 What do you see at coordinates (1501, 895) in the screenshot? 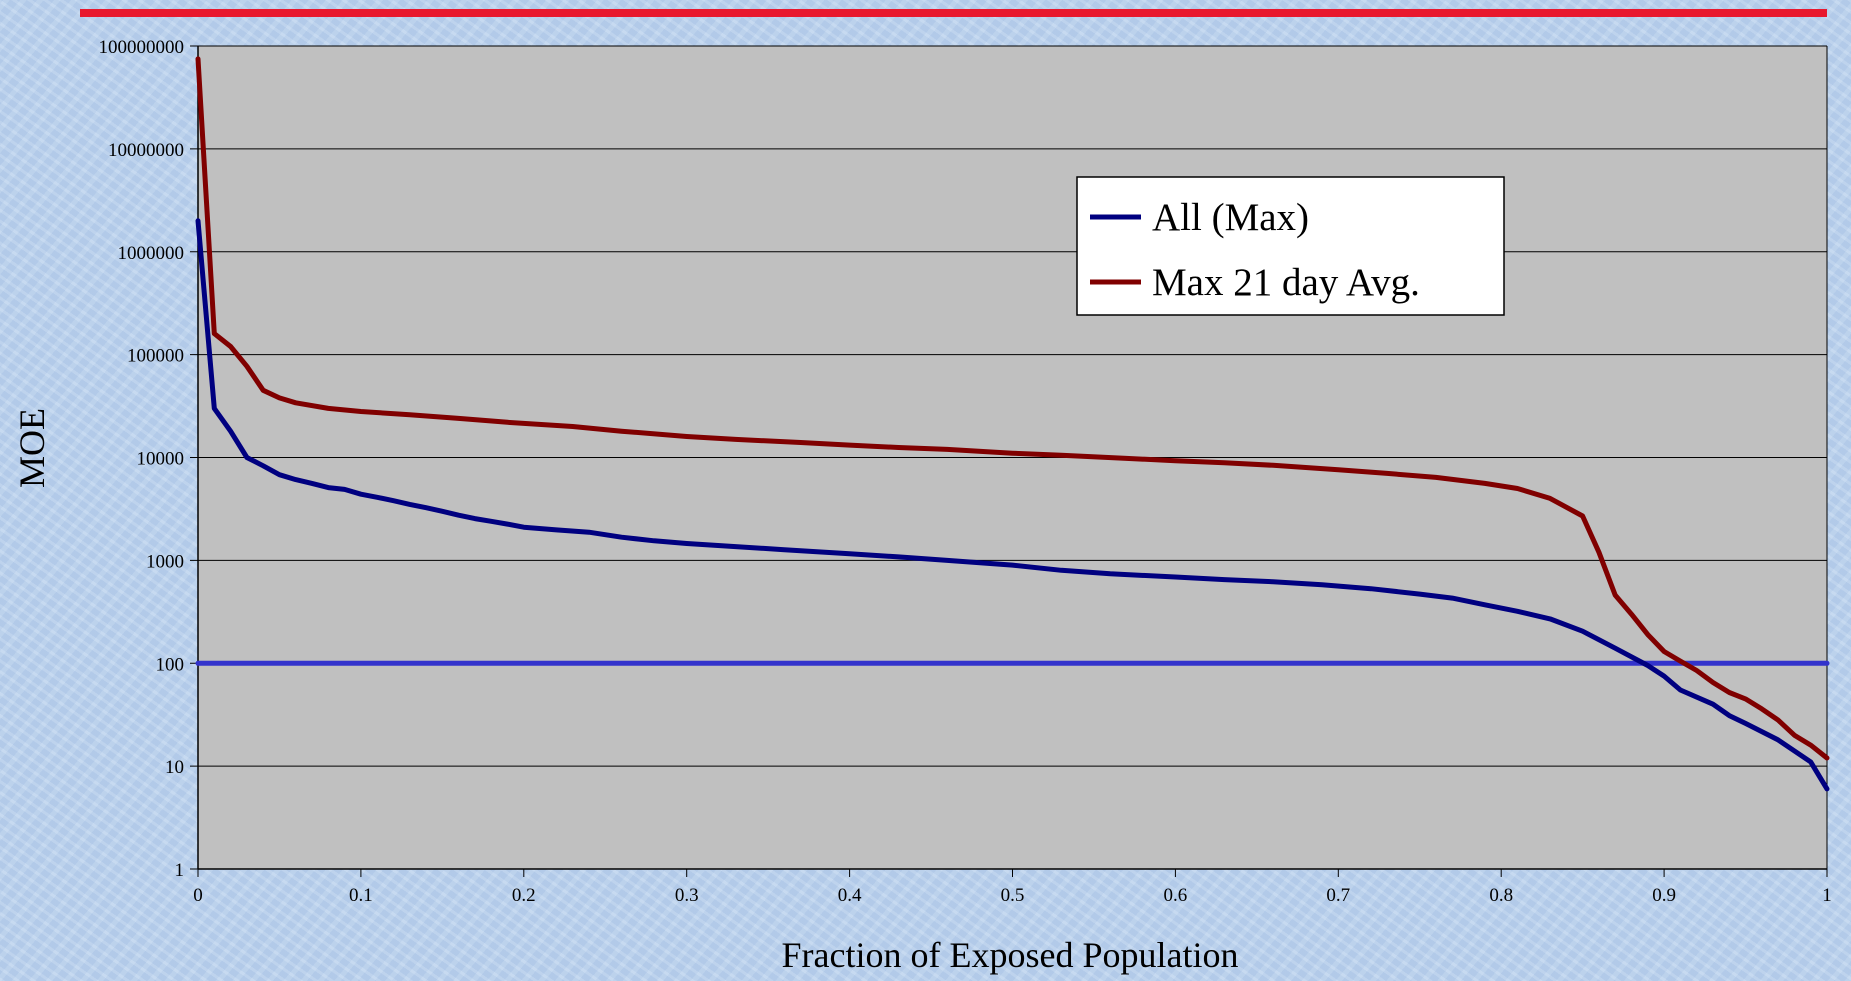
I see `x-tick-label: 0.8` at bounding box center [1501, 895].